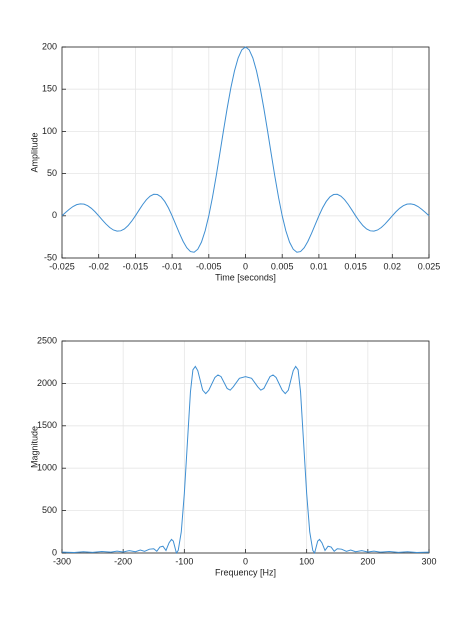 The width and height of the screenshot is (474, 622). Describe the element at coordinates (49, 89) in the screenshot. I see `y-tick-label: 150` at that location.